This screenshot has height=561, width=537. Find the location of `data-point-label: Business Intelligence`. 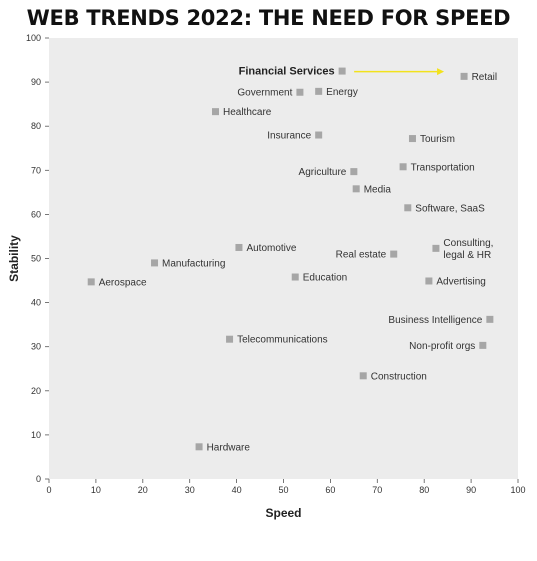

data-point-label: Business Intelligence is located at coordinates (435, 320).